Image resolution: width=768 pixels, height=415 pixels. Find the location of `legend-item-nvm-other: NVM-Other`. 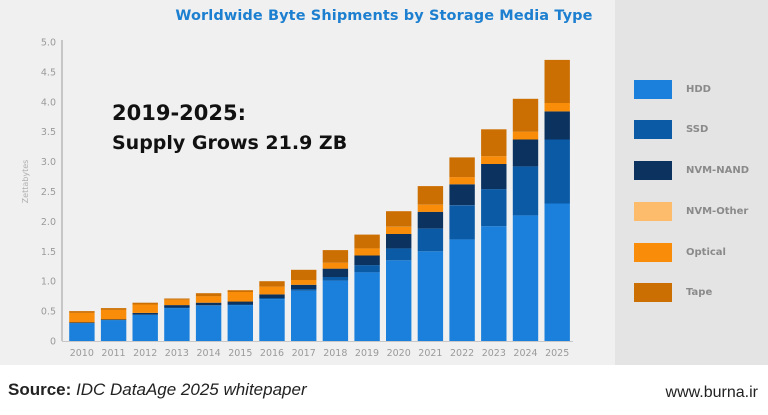

legend-item-nvm-other: NVM-Other is located at coordinates (691, 211).